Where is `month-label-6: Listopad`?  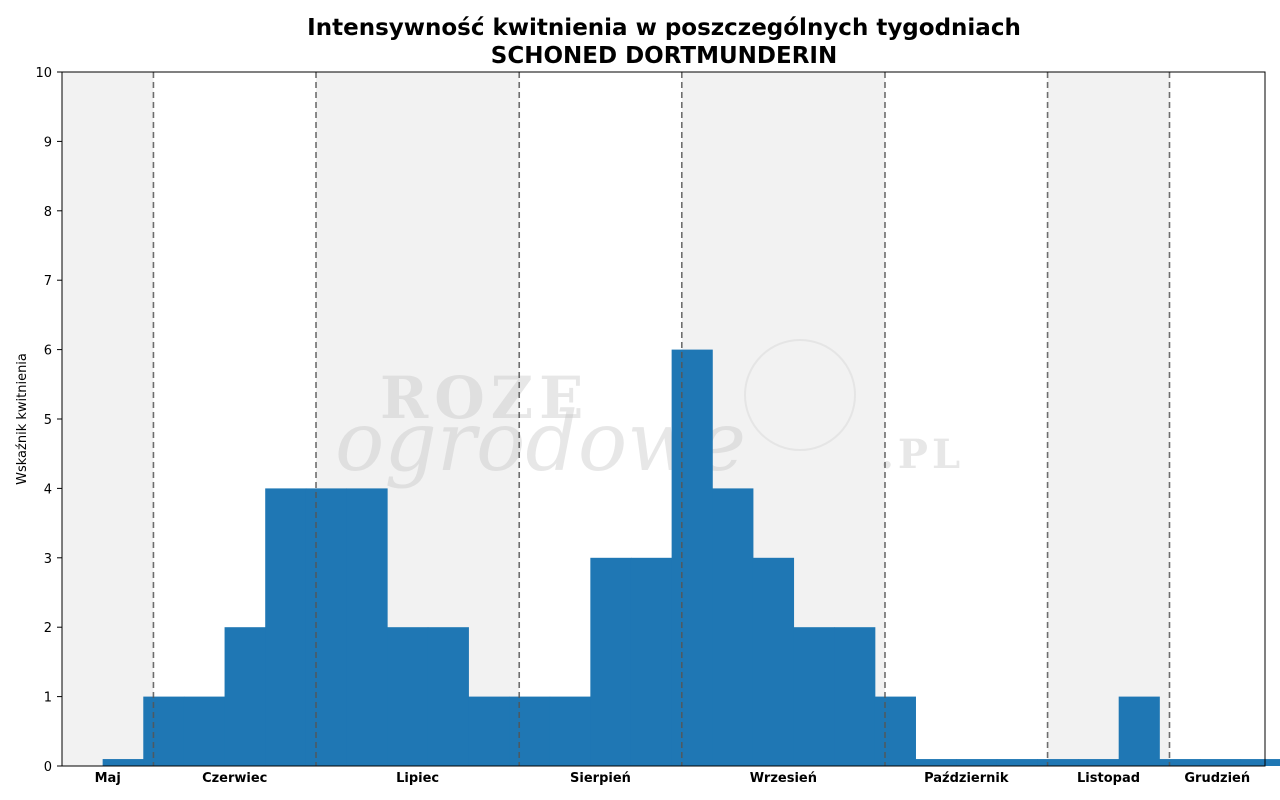
month-label-6: Listopad is located at coordinates (1108, 778).